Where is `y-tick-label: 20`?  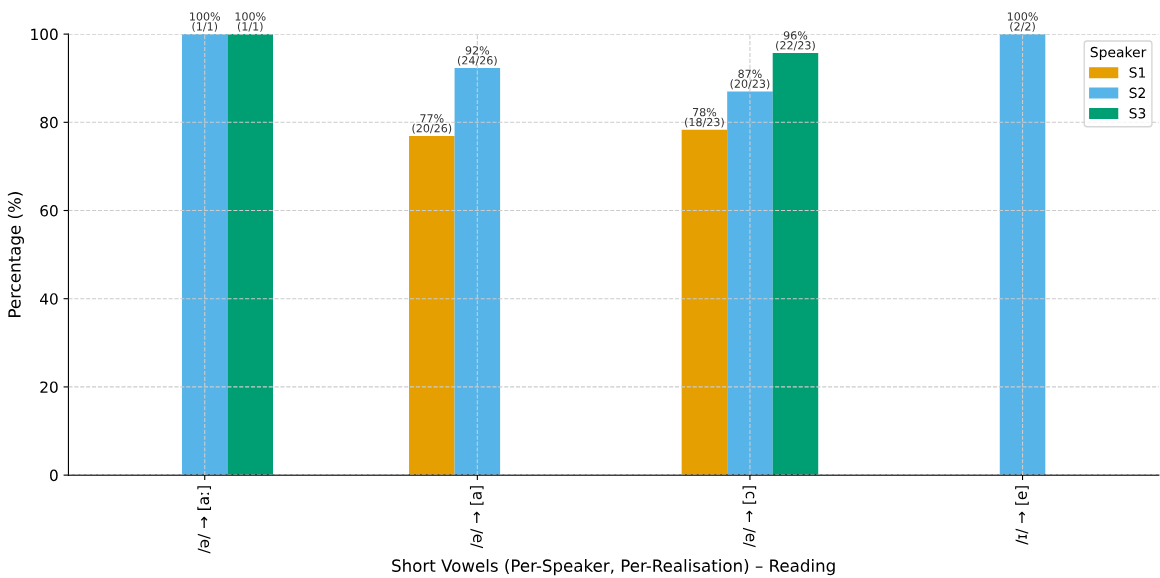
y-tick-label: 20 is located at coordinates (49, 387).